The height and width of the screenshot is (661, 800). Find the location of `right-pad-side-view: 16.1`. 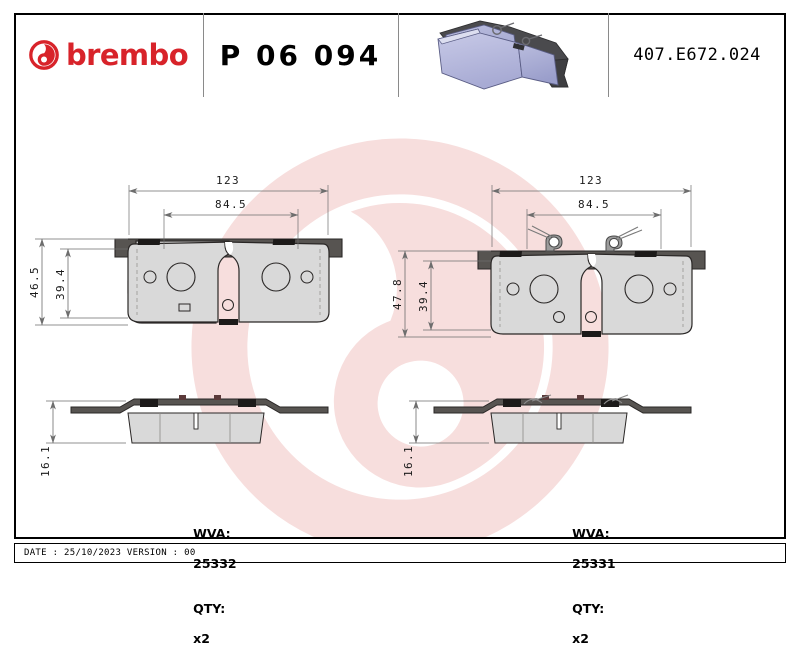

right-pad-side-view: 16.1 is located at coordinates (547, 435).